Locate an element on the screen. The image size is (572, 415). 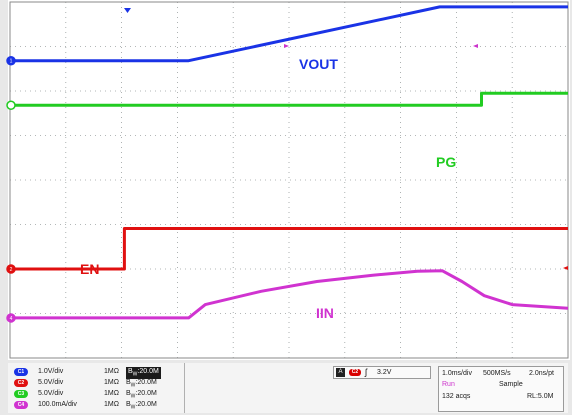
cursor-left-icon is located at coordinates (287, 46).